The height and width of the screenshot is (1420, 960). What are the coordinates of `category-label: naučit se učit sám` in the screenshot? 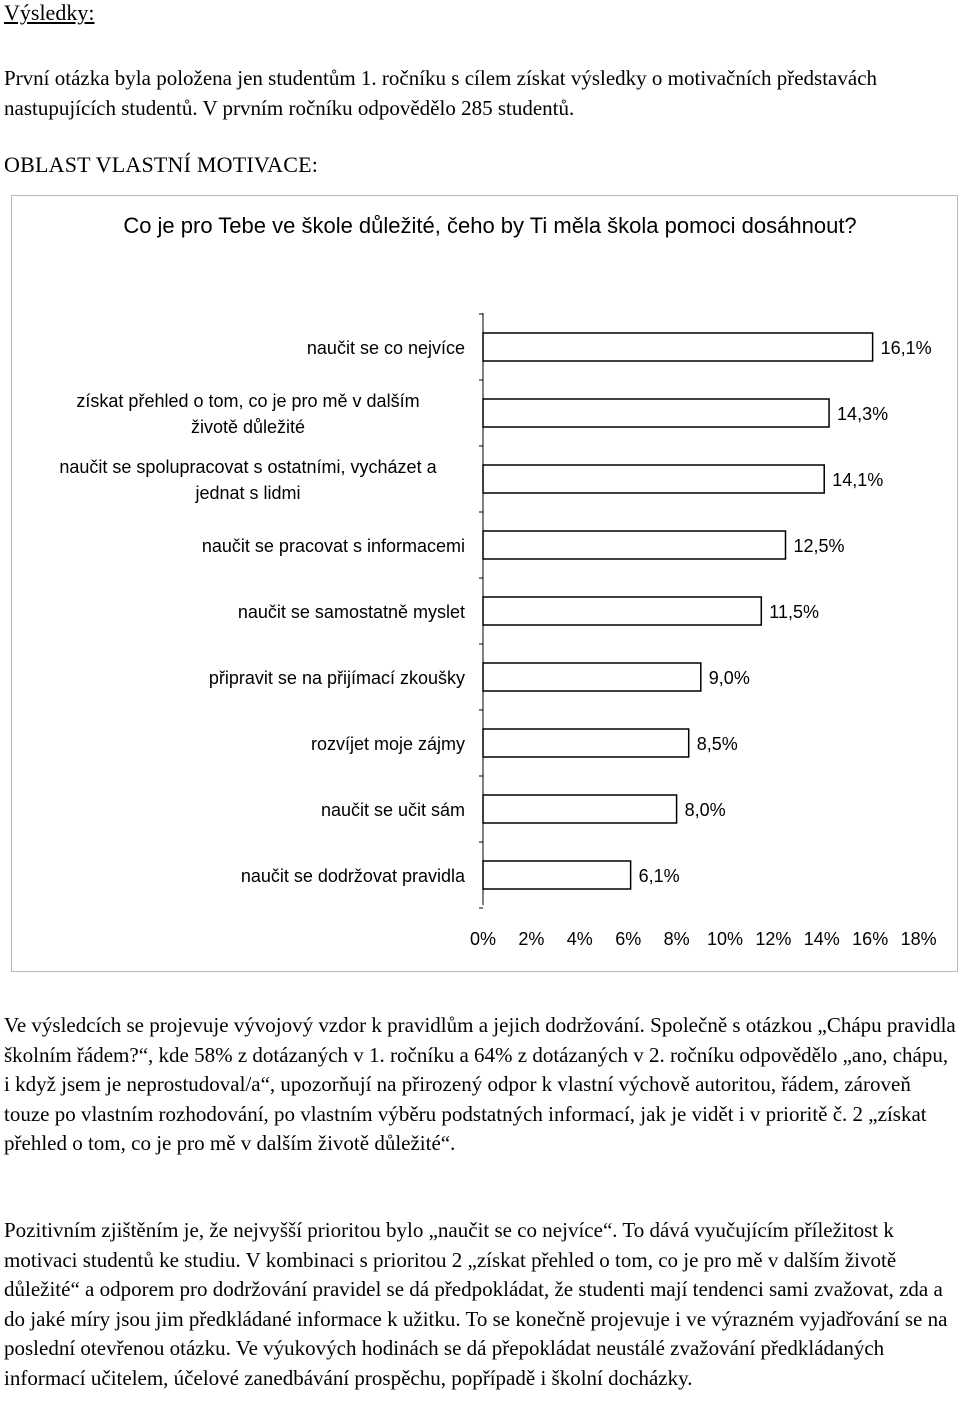 It's located at (393, 810).